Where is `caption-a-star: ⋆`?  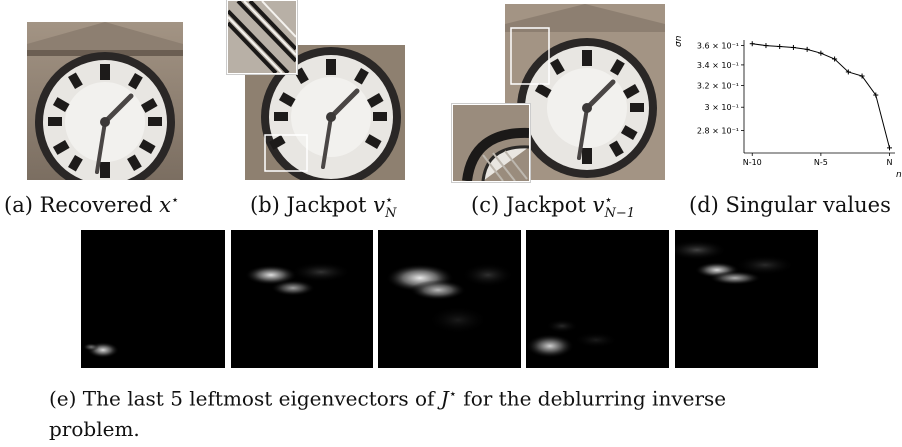 caption-a-star: ⋆ is located at coordinates (175, 200).